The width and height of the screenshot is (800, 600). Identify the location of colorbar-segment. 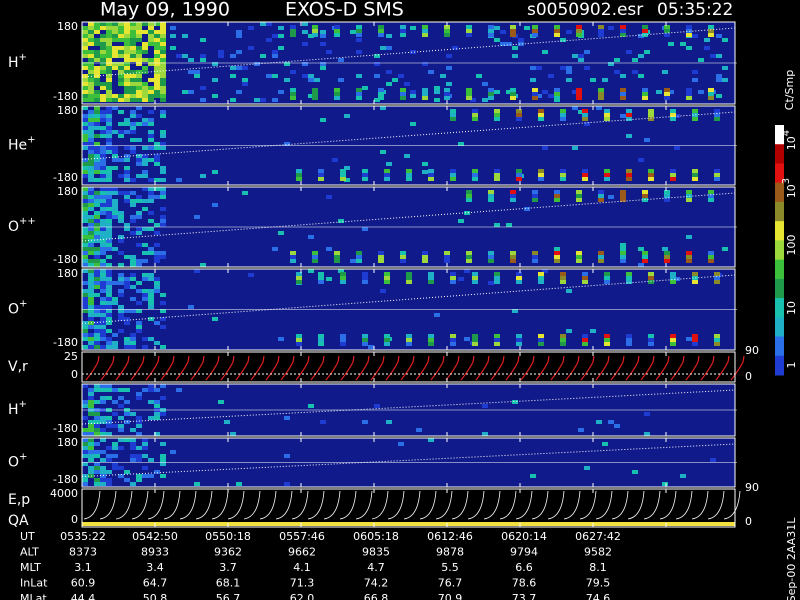
(779, 327).